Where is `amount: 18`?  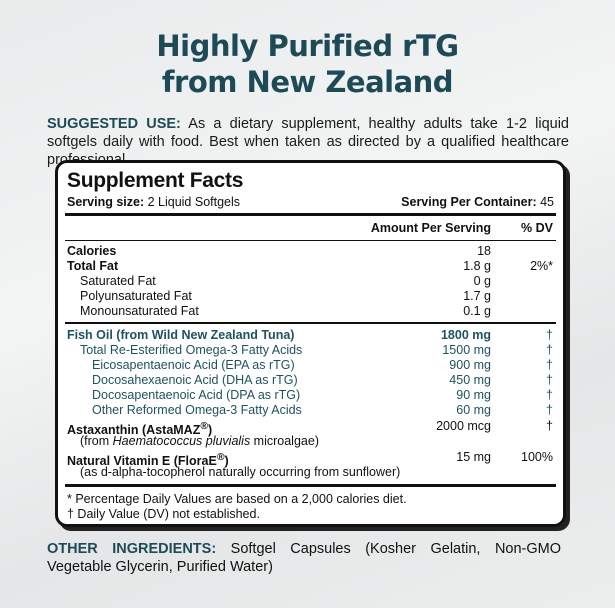 amount: 18 is located at coordinates (484, 251).